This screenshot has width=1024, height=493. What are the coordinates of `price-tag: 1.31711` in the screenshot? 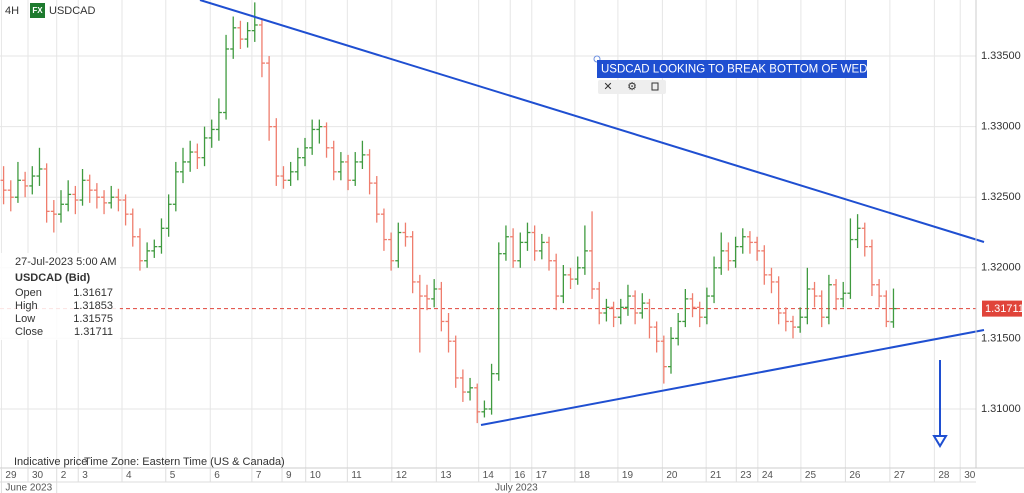 It's located at (1004, 309).